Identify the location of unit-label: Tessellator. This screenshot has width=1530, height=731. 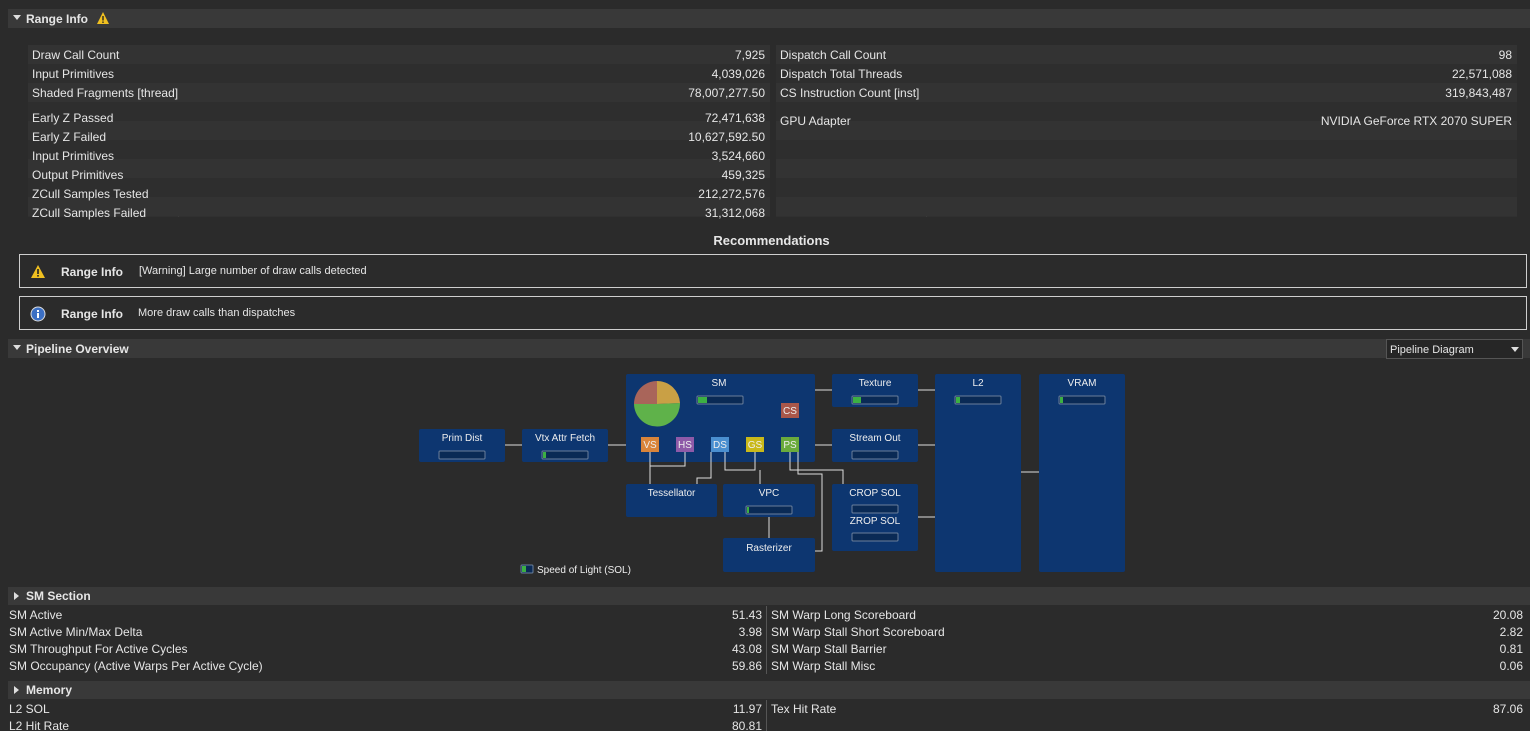
(672, 493).